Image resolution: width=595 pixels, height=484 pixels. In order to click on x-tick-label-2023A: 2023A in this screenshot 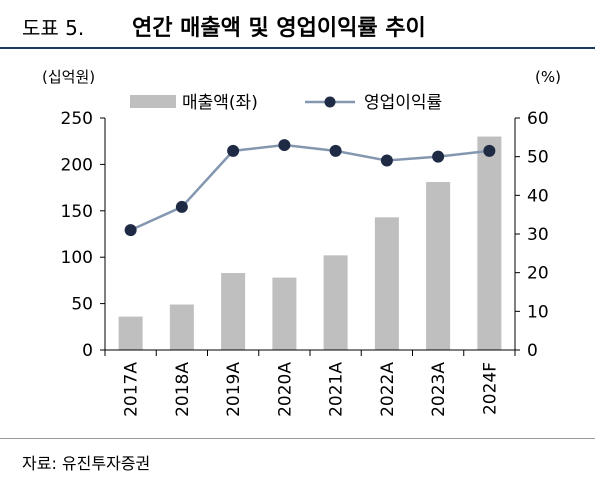, I will do `click(439, 389)`.